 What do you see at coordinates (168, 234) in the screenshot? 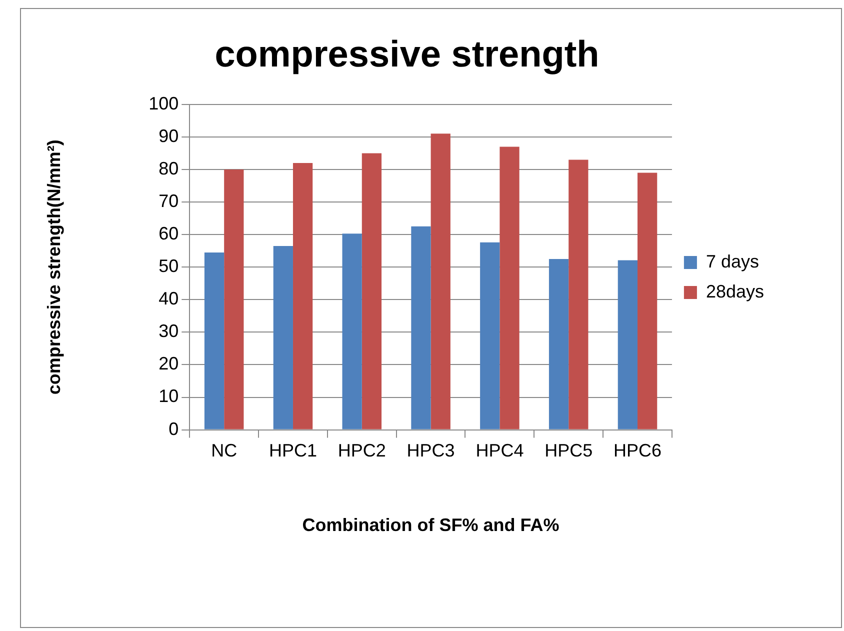
I see `y-tick-label: 60` at bounding box center [168, 234].